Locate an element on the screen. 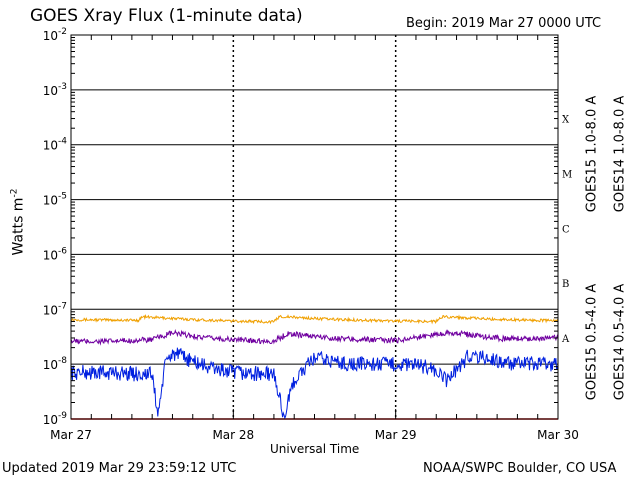 This screenshot has height=480, width=640. x-tick-label: Mar 27 is located at coordinates (71, 435).